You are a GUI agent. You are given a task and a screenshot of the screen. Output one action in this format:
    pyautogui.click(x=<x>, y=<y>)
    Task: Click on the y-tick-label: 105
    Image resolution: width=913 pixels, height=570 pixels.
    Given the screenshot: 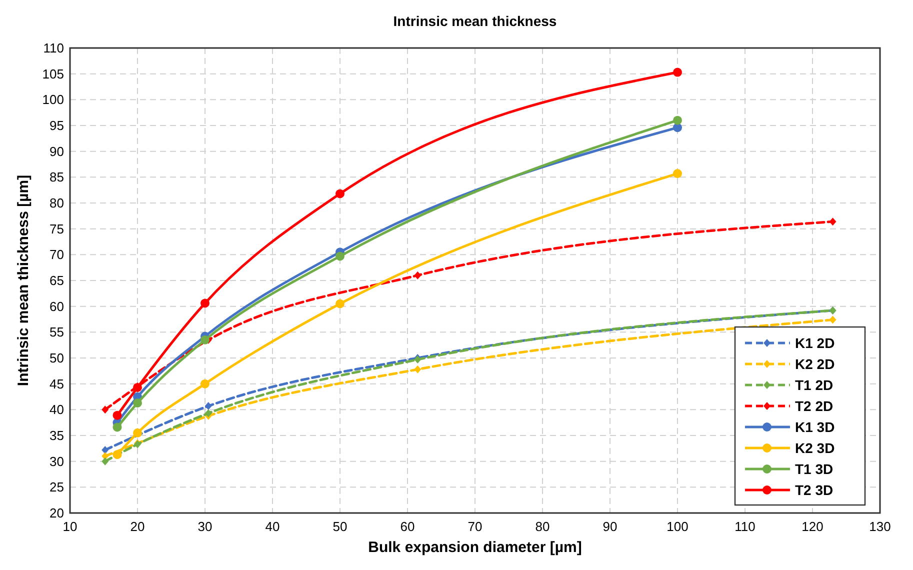 What is the action you would take?
    pyautogui.click(x=53, y=74)
    